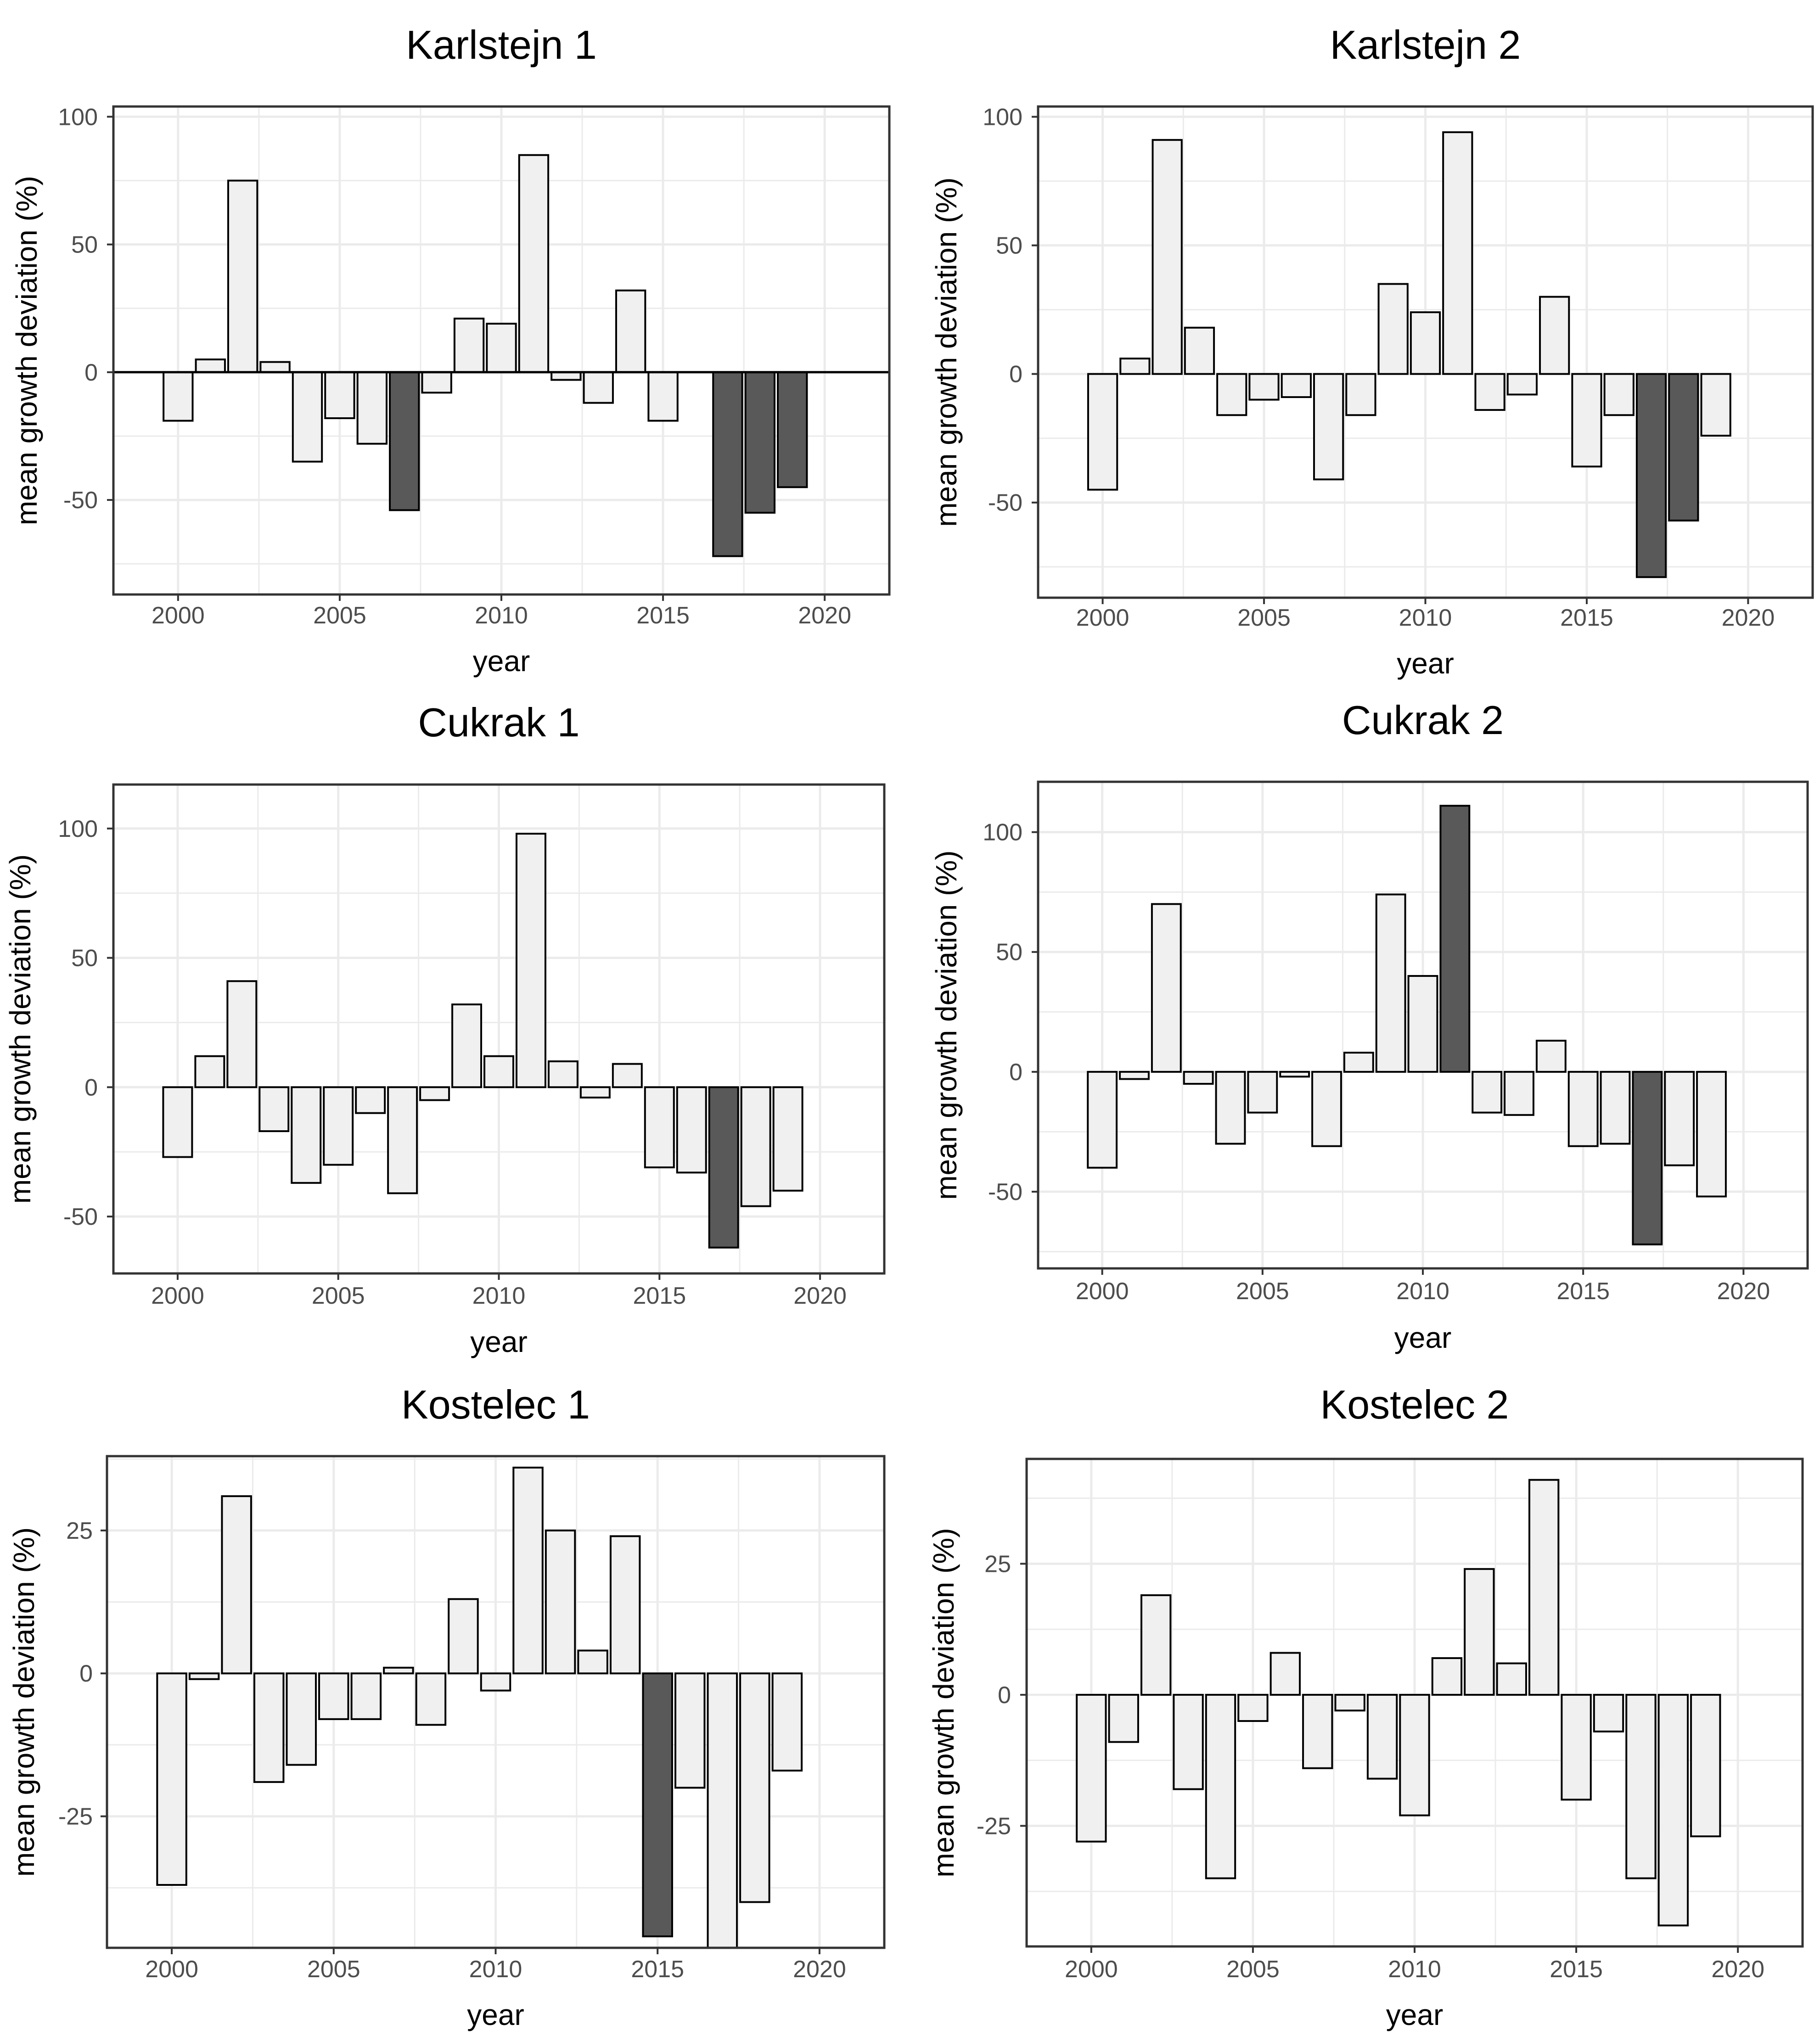 The image size is (1820, 2041). What do you see at coordinates (75, 1817) in the screenshot?
I see `y-tick-label: -25` at bounding box center [75, 1817].